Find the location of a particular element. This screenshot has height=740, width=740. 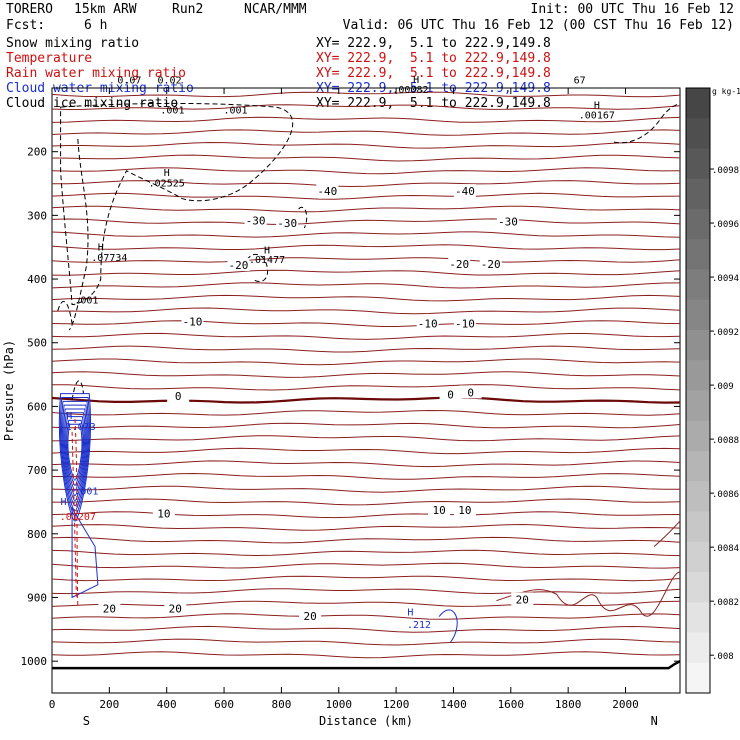

field-xy-range: XY= 222.9, 5.1 to 222.9,149.8 is located at coordinates (433, 58).